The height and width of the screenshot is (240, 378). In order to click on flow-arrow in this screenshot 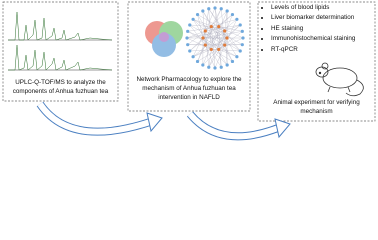, I will do `click(163, 121)`.